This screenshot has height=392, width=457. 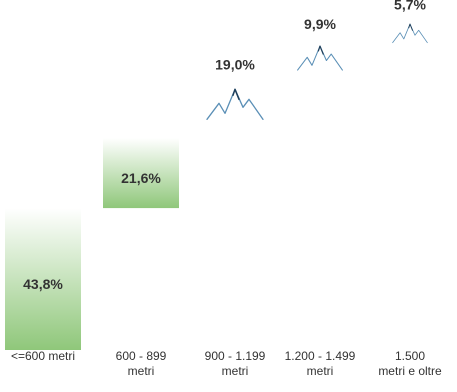 I want to click on x-tick-label: 600 - 899 metri, so click(x=141, y=363).